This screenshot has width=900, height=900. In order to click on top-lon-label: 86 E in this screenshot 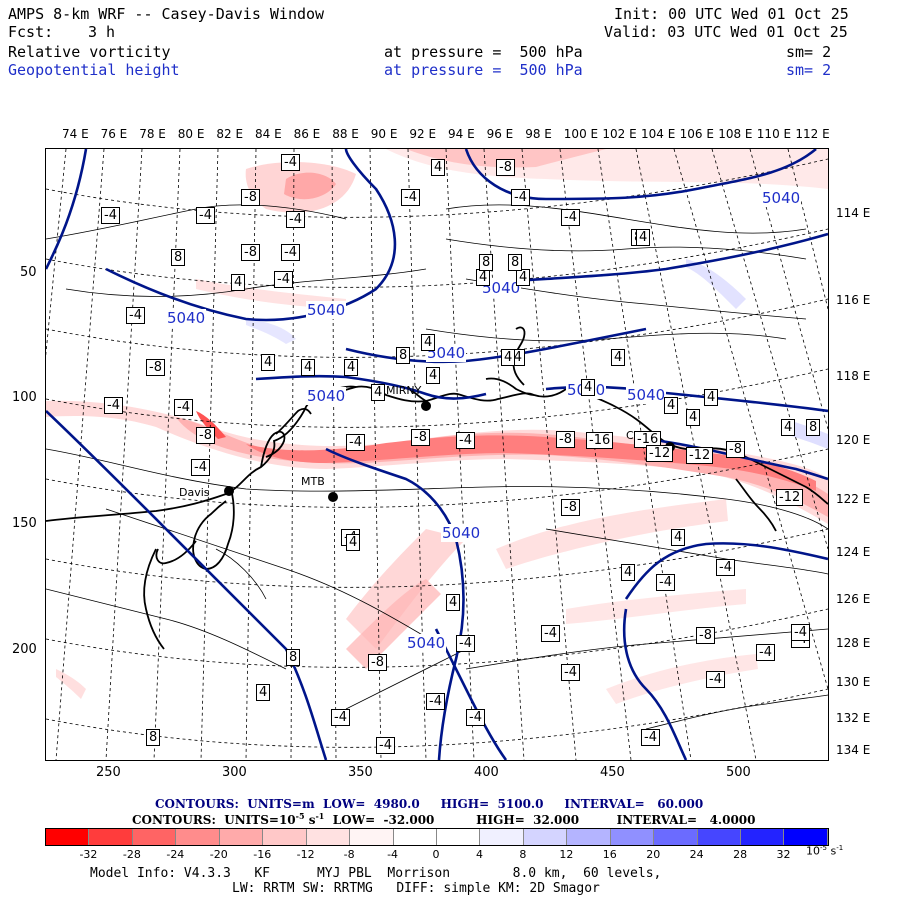, I will do `click(307, 134)`.